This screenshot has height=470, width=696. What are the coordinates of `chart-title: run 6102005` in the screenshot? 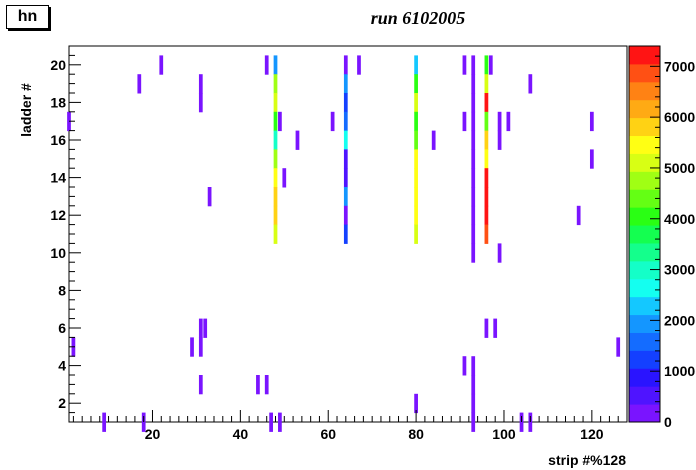 It's located at (418, 18).